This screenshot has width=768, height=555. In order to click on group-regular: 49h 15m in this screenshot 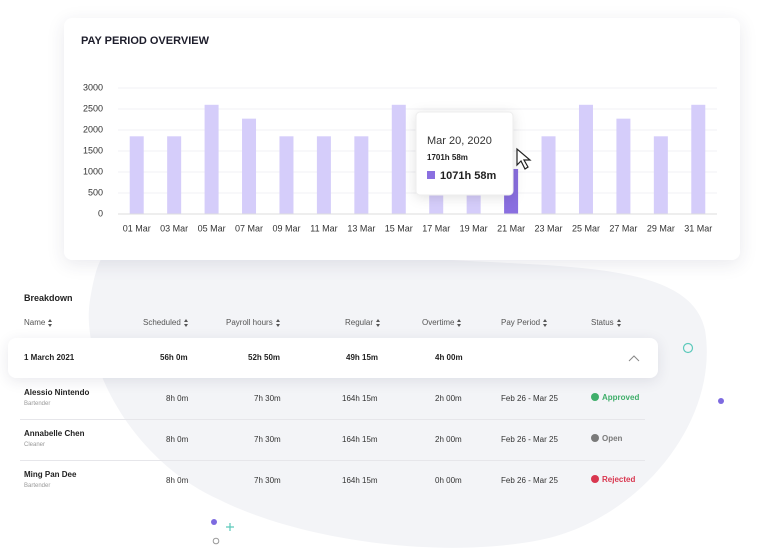, I will do `click(362, 357)`.